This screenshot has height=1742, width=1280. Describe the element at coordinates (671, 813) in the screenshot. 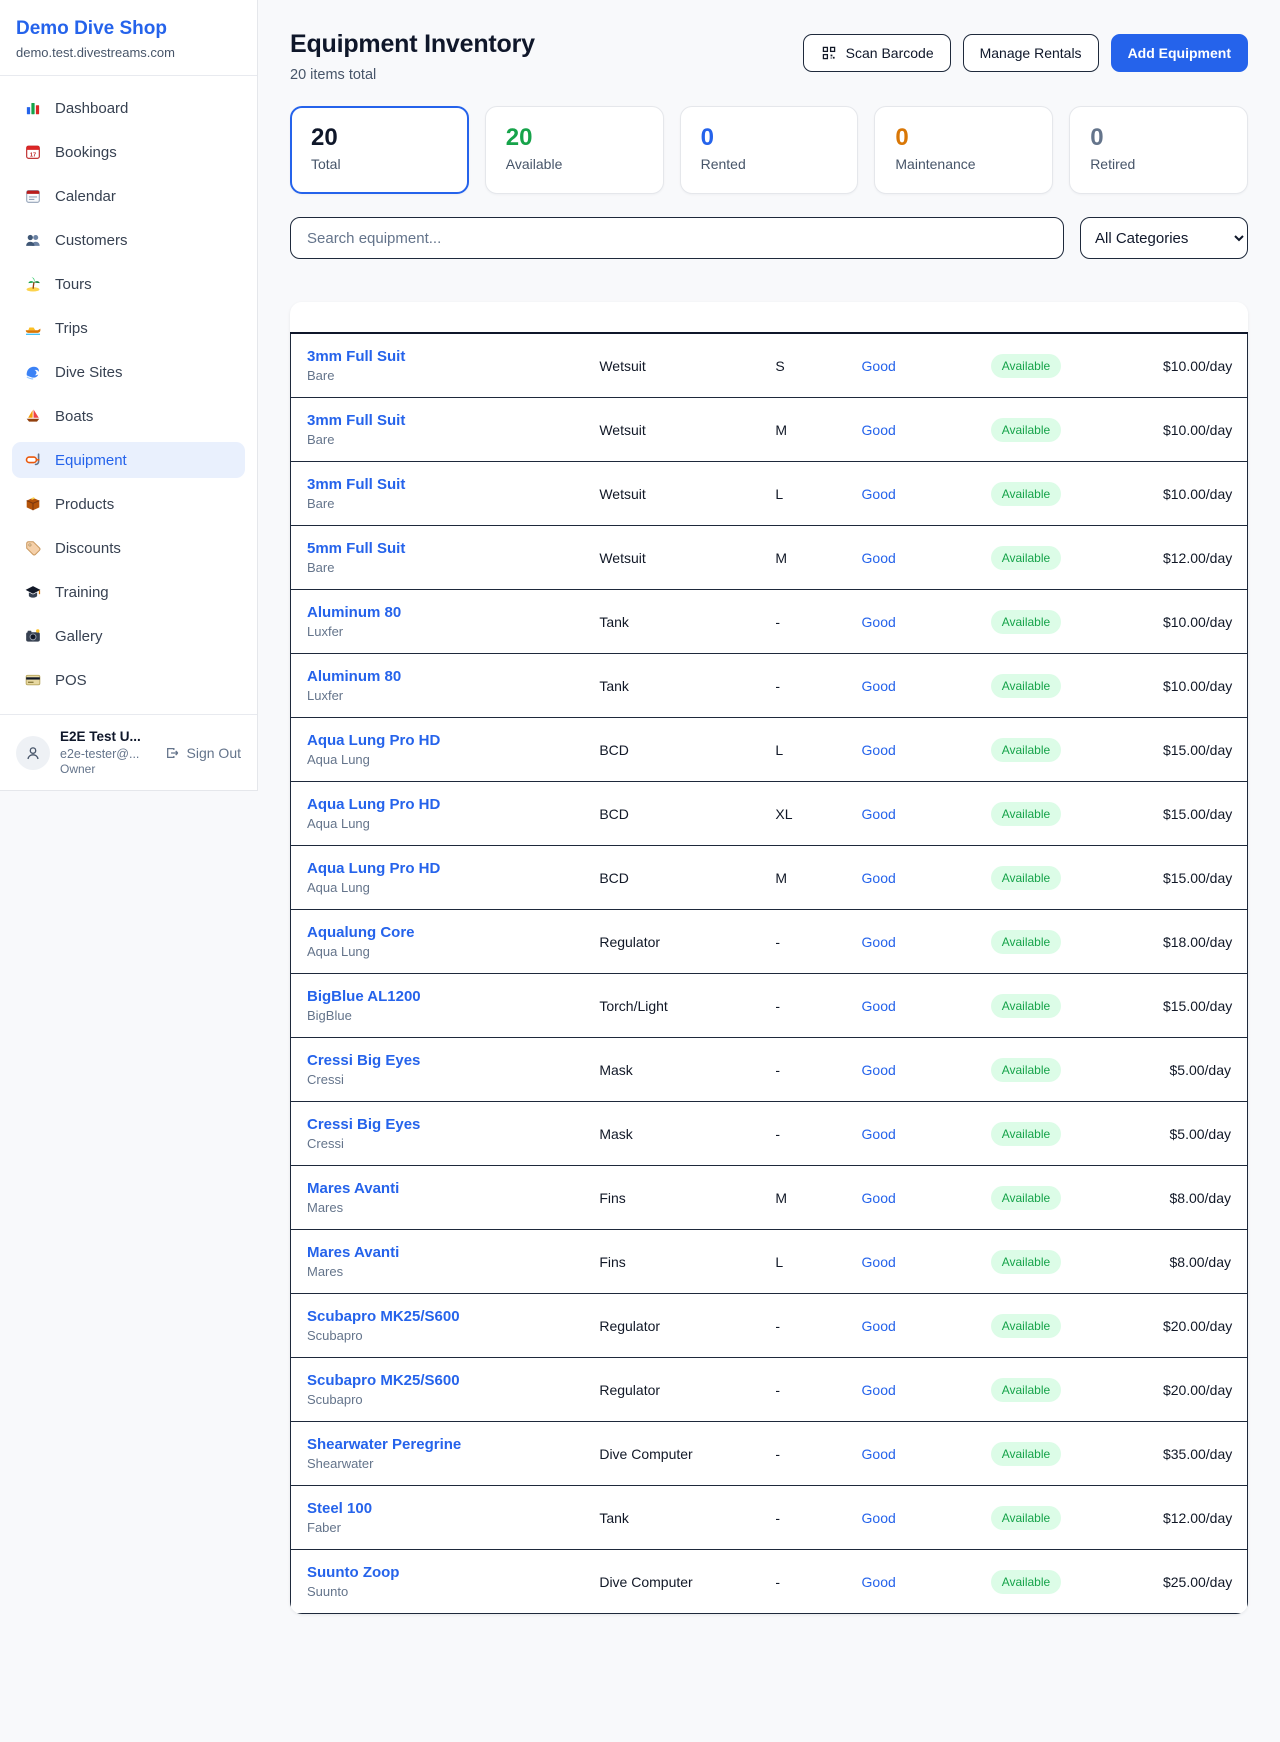

I see `item-category: BCD` at that location.